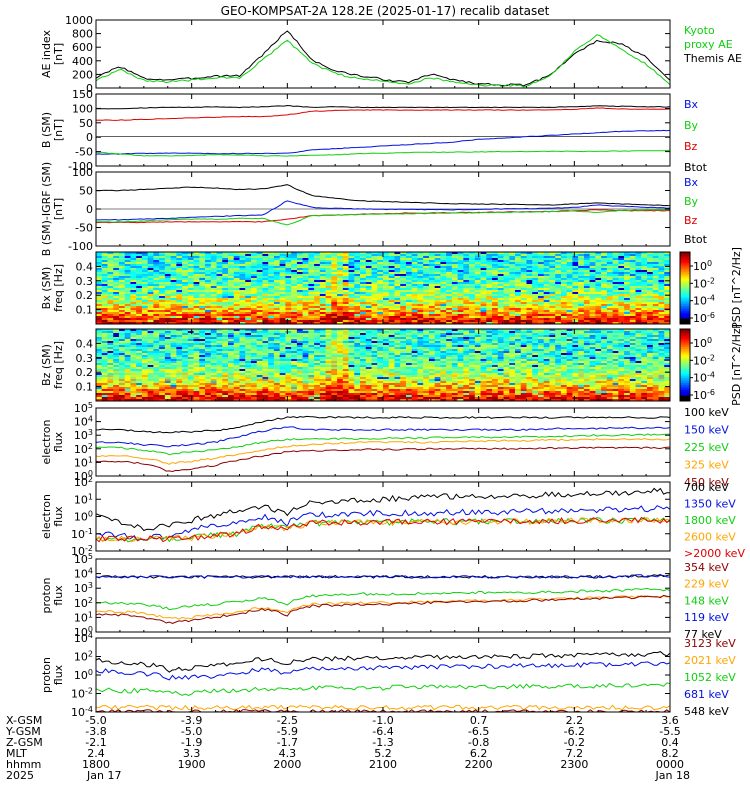  I want to click on legend-label: Themis AE, so click(712, 58).